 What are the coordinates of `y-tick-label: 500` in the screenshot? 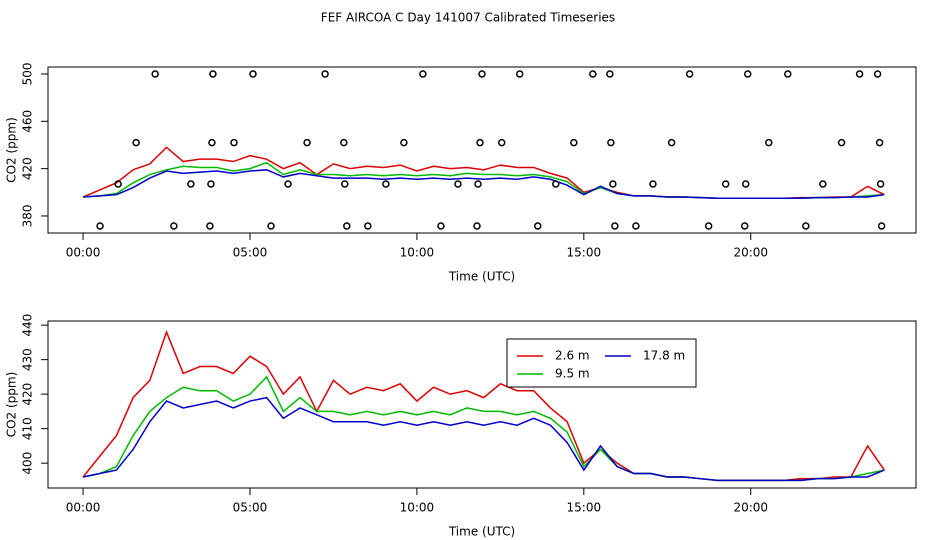 It's located at (28, 74).